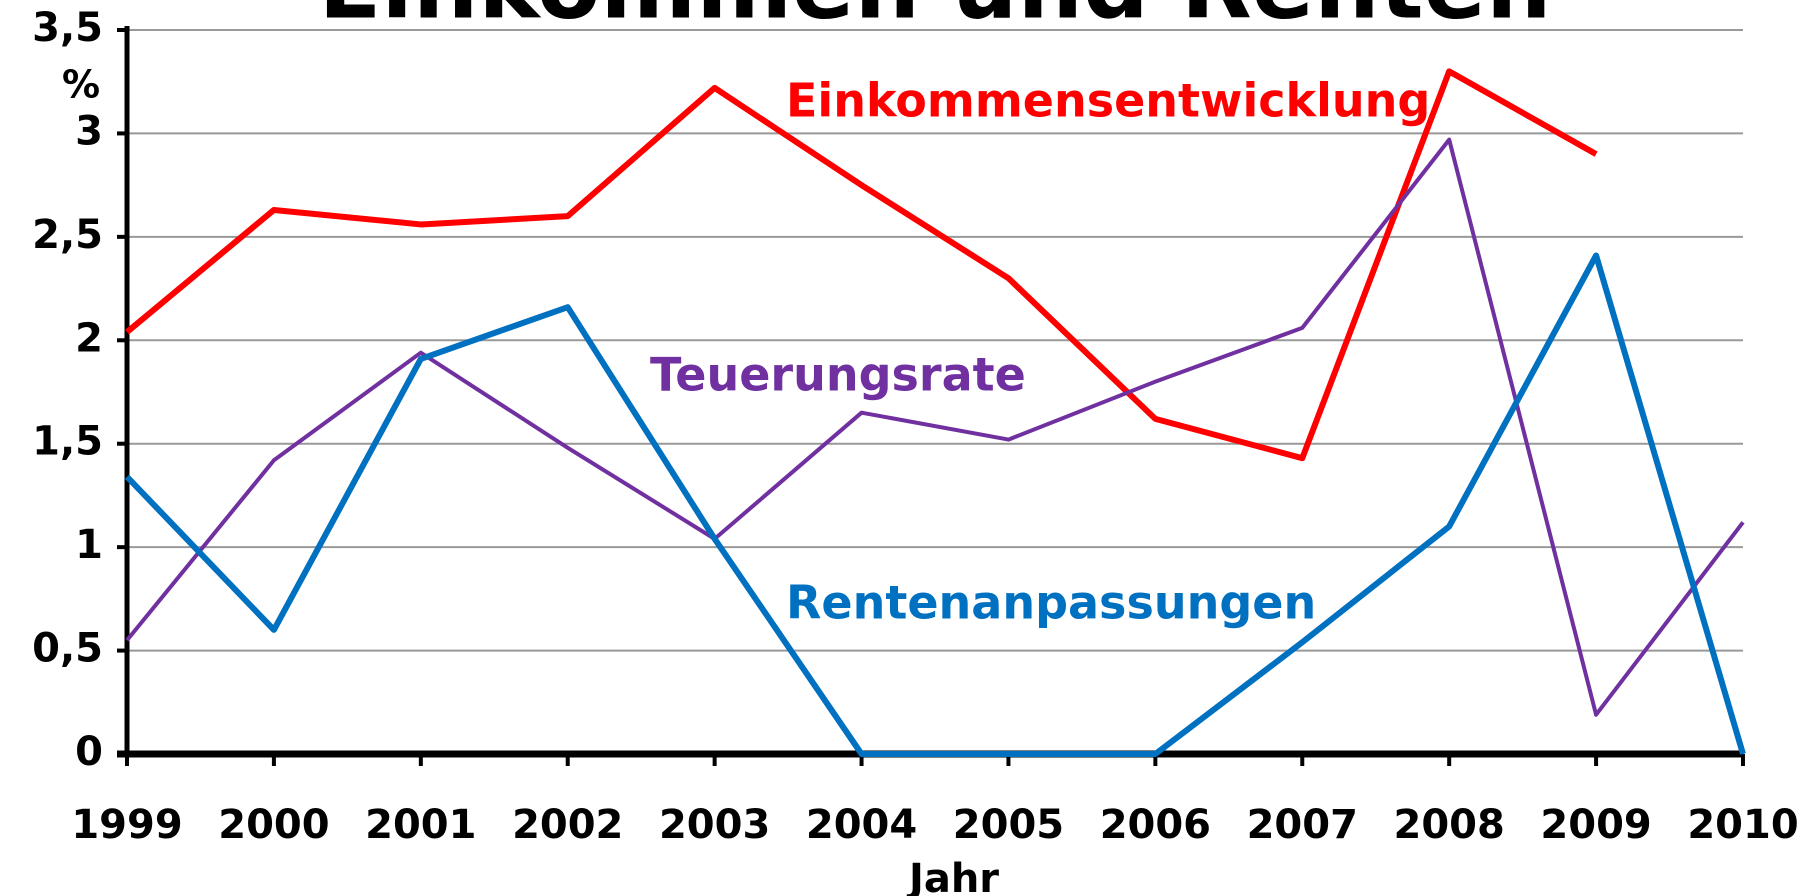 Image resolution: width=1803 pixels, height=896 pixels. What do you see at coordinates (861, 825) in the screenshot?
I see `x-tick-label: 2004` at bounding box center [861, 825].